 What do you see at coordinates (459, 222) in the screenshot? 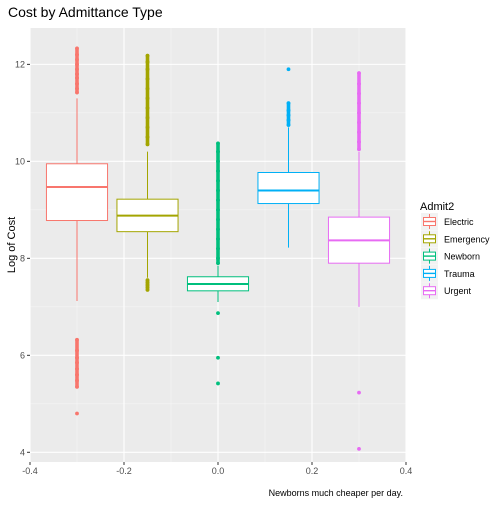
I see `legend-label-electric: Electric` at bounding box center [459, 222].